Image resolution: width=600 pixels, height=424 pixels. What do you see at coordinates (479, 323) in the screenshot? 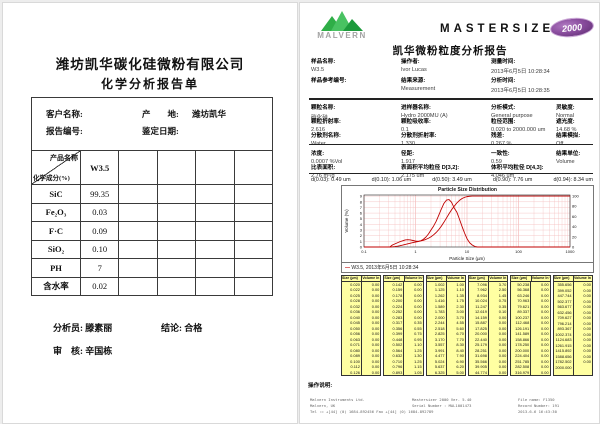
I see `size-cell: 15.887` at bounding box center [479, 323].